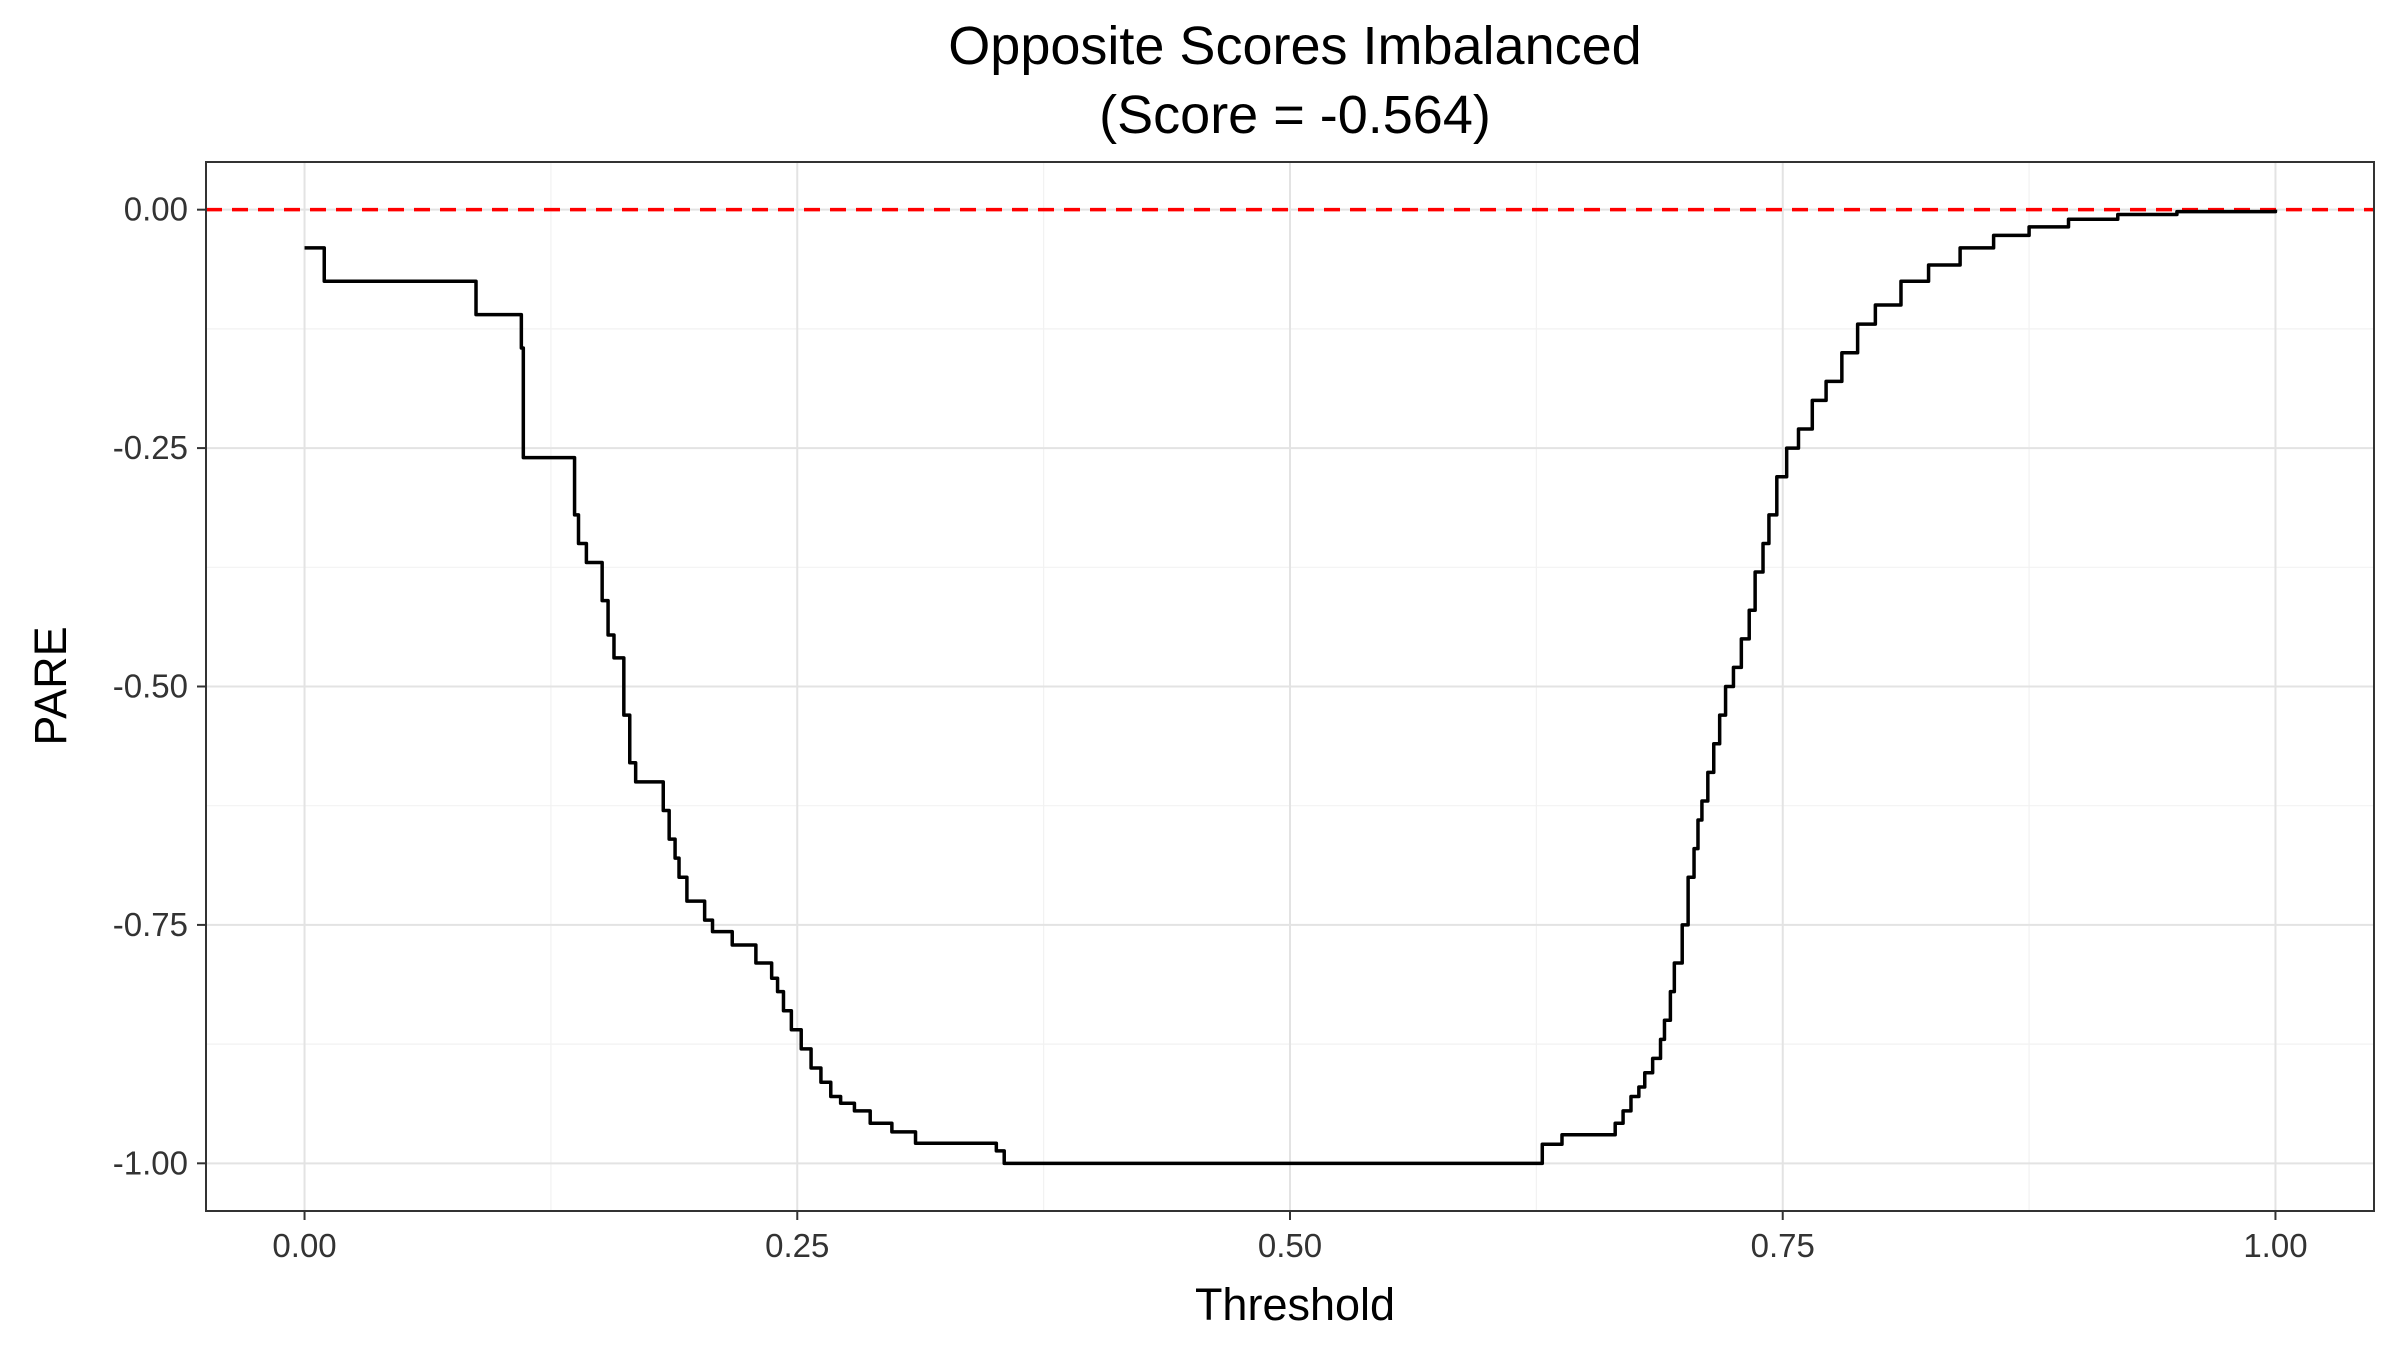  I want to click on x-axis-title: Threshold, so click(1295, 1304).